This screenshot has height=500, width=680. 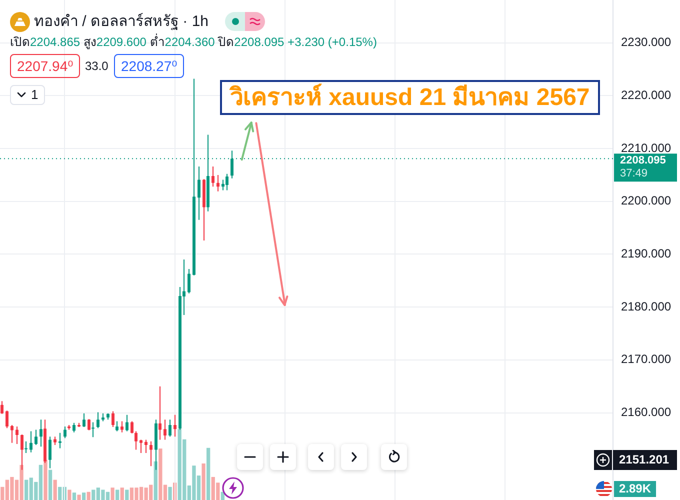 I want to click on annotation: วิเคราะห์ xauusd 21 มีนาคม 2567, so click(x=410, y=97).